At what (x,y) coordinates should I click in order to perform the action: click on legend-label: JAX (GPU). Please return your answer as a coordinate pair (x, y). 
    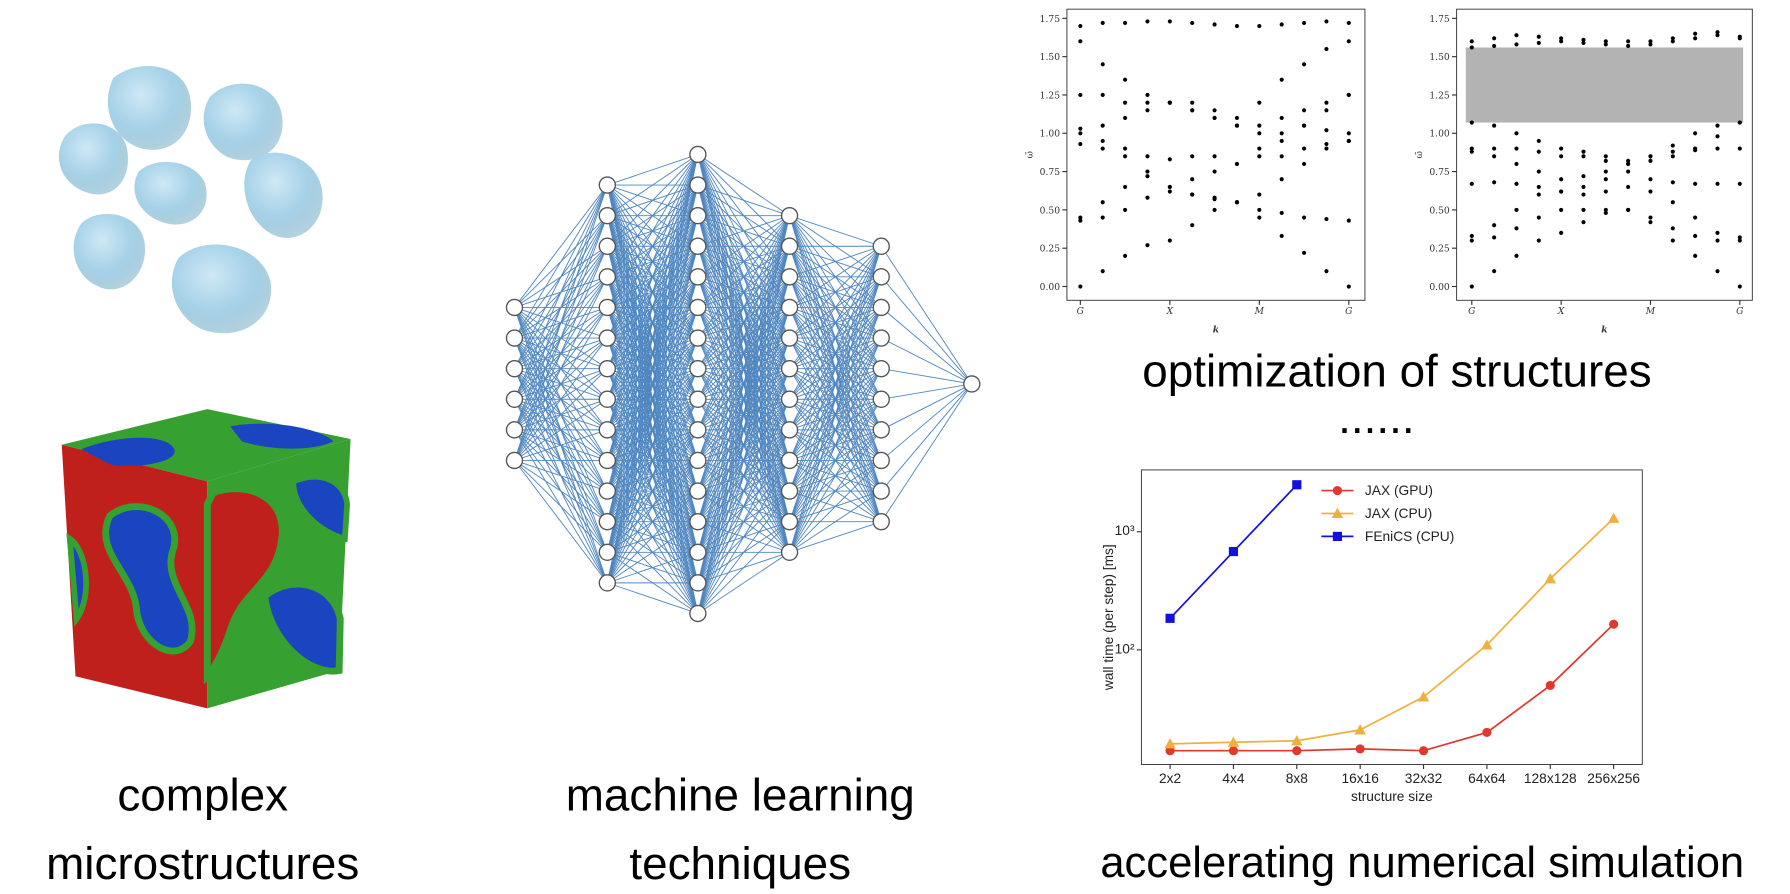
    Looking at the image, I should click on (1399, 490).